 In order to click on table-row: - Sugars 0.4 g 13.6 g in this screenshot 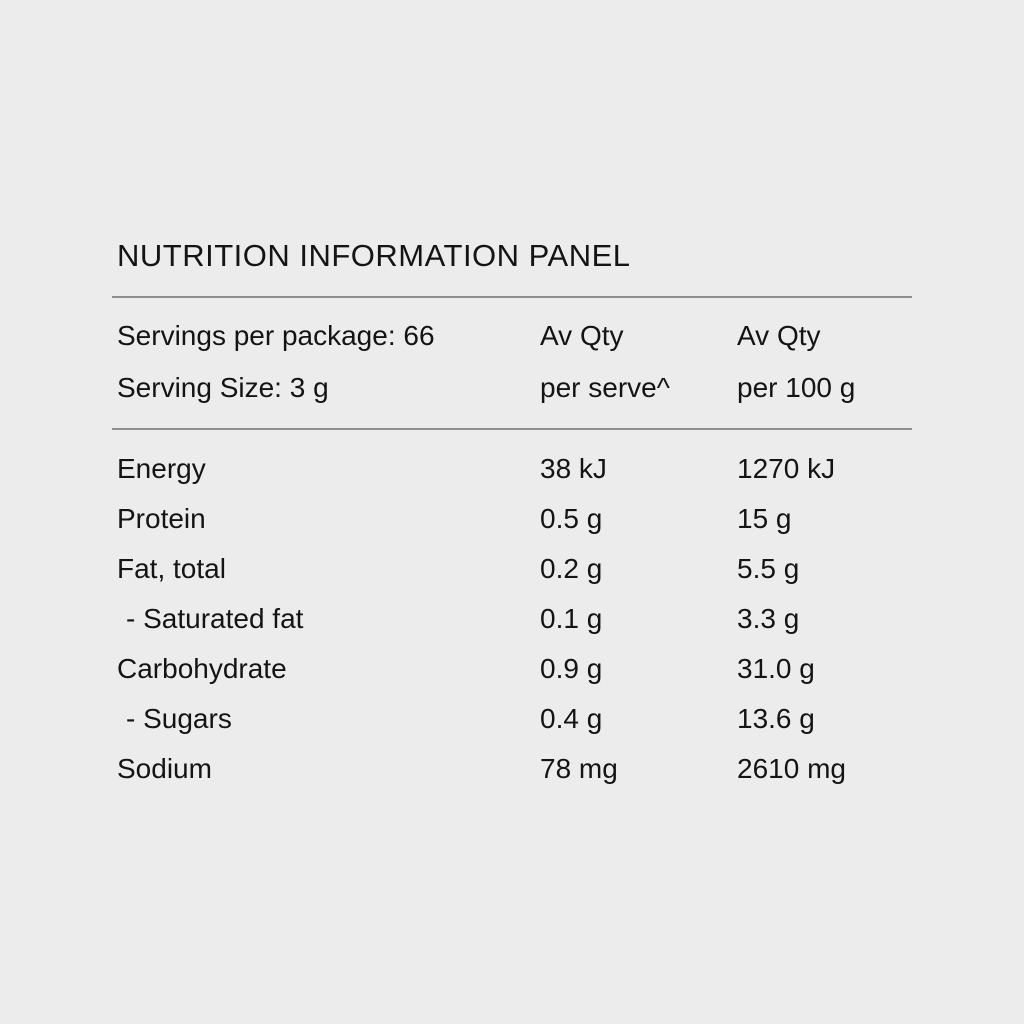, I will do `click(512, 719)`.